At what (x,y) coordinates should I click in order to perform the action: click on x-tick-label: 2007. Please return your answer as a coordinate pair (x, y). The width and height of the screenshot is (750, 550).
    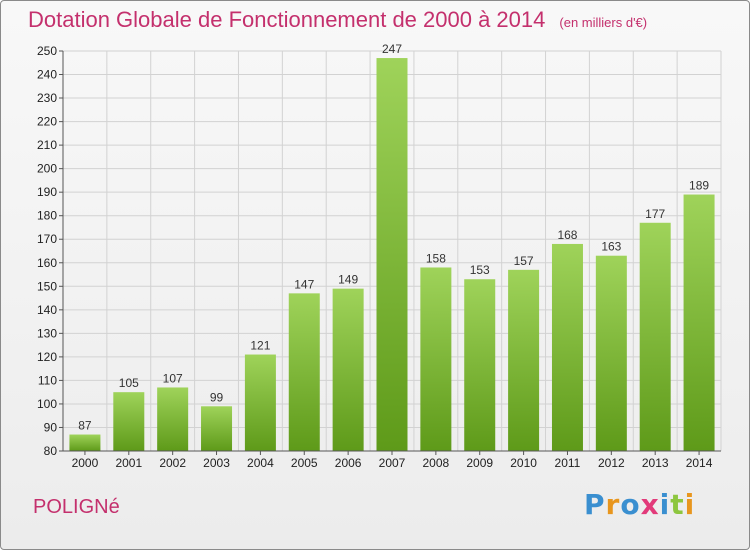
    Looking at the image, I should click on (392, 463).